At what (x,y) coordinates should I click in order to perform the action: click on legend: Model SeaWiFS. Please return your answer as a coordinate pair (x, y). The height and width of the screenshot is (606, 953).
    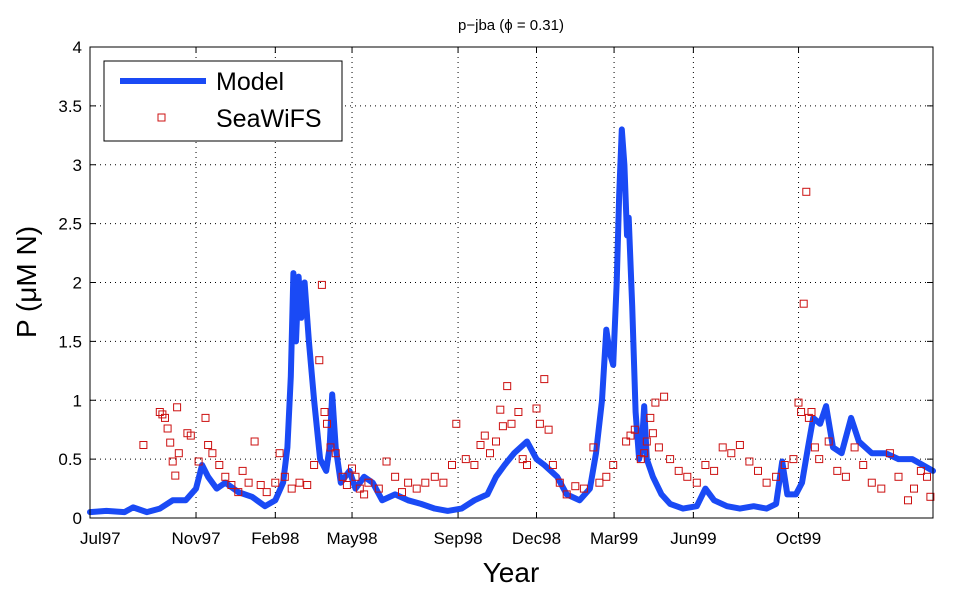
    Looking at the image, I should click on (223, 101).